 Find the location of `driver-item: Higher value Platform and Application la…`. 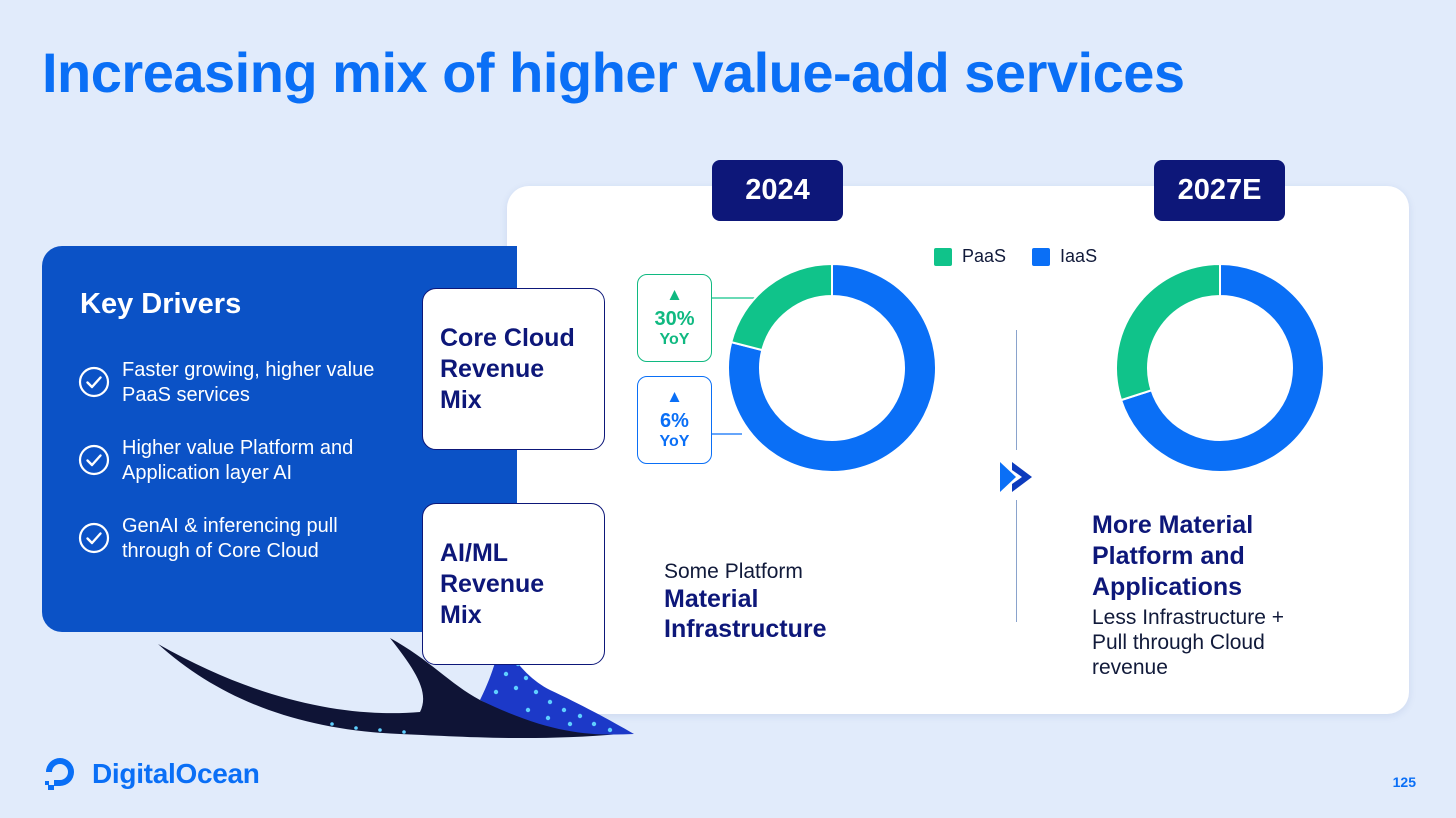

driver-item: Higher value Platform and Application la… is located at coordinates (238, 461).